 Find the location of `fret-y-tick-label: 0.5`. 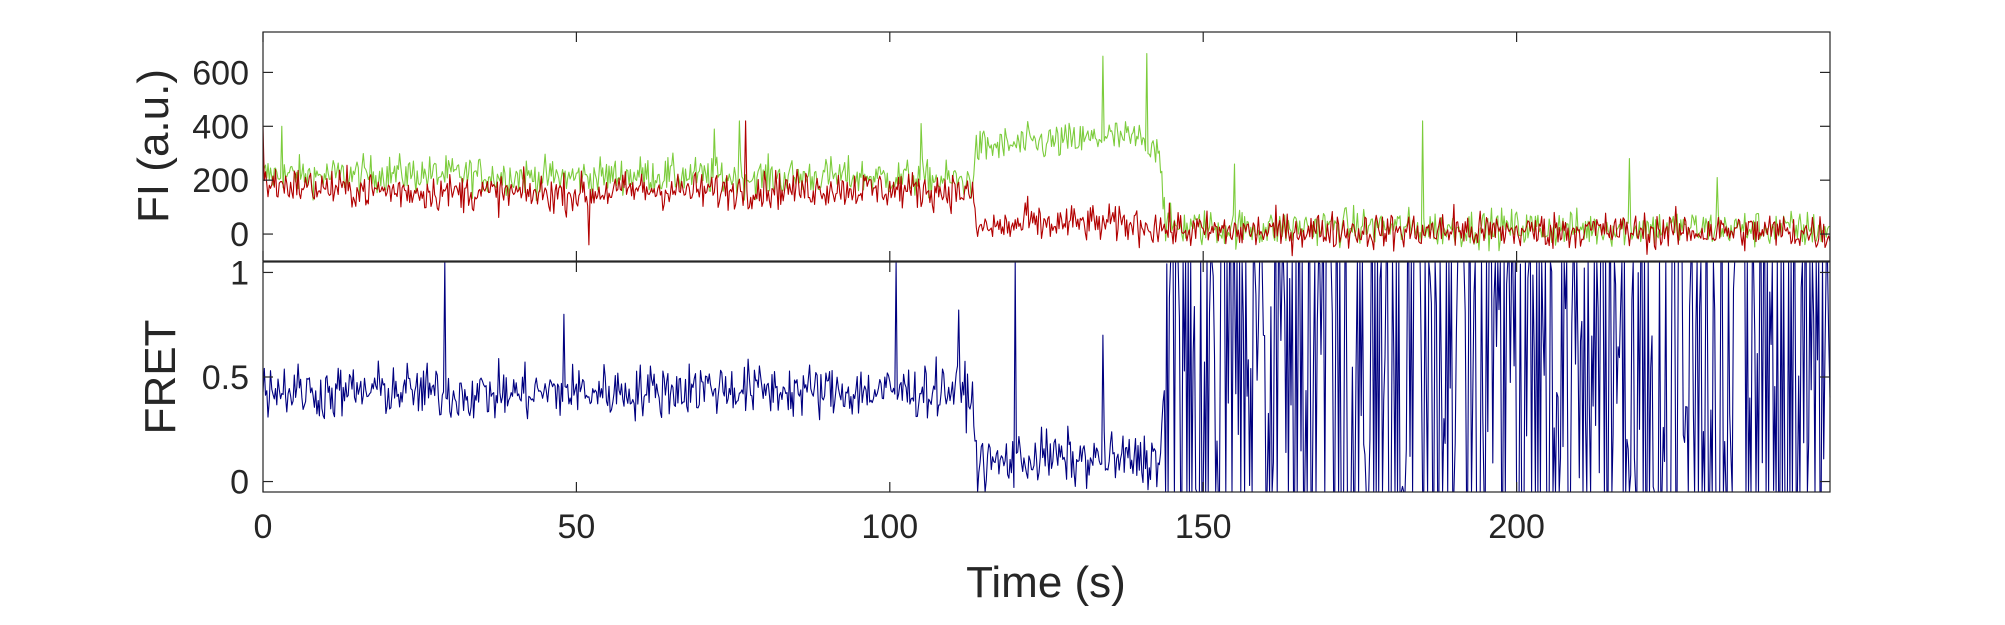

fret-y-tick-label: 0.5 is located at coordinates (225, 378).